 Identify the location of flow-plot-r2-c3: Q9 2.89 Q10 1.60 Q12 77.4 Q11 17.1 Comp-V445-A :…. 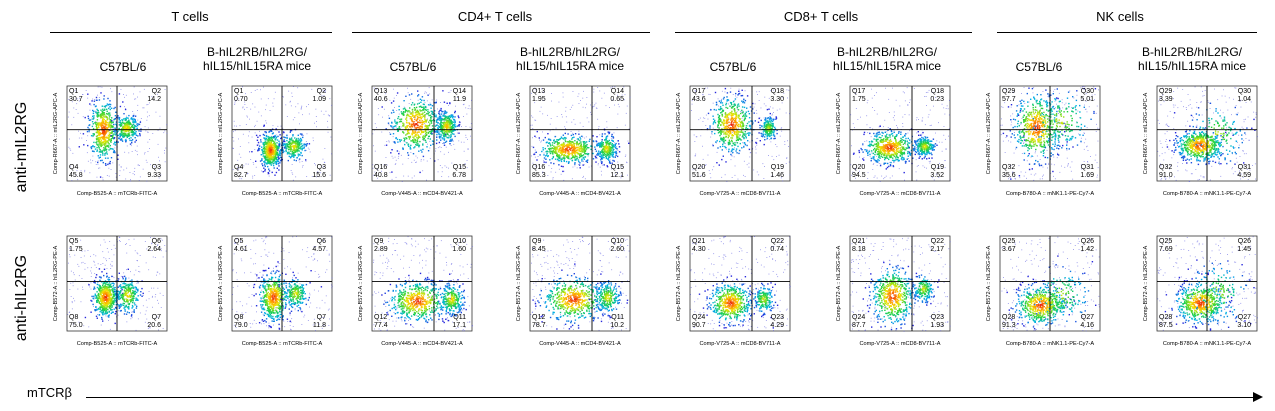
(415, 291).